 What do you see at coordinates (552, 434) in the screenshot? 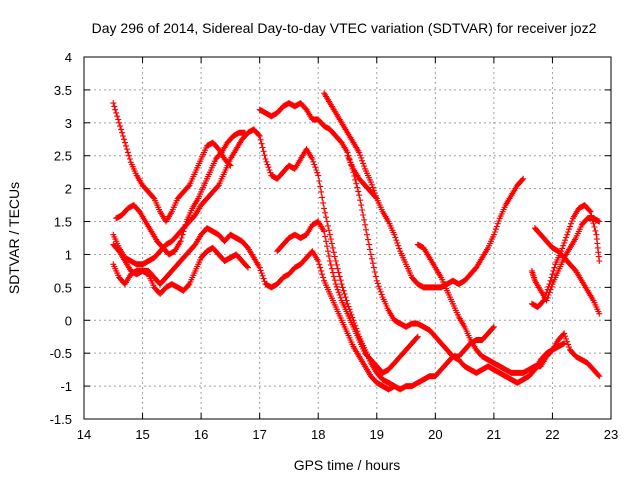
I see `x-tick-label: 22` at bounding box center [552, 434].